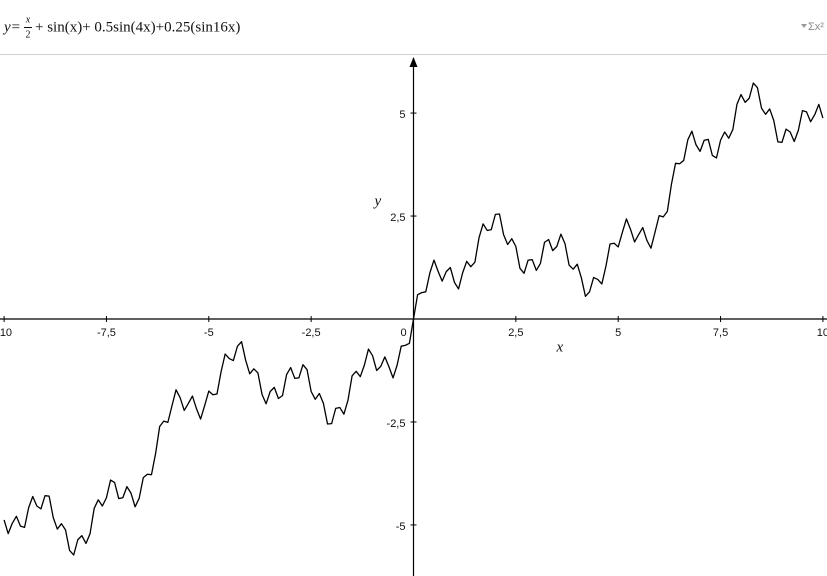 The image size is (827, 576). Describe the element at coordinates (804, 26) in the screenshot. I see `menu-triangle` at that location.